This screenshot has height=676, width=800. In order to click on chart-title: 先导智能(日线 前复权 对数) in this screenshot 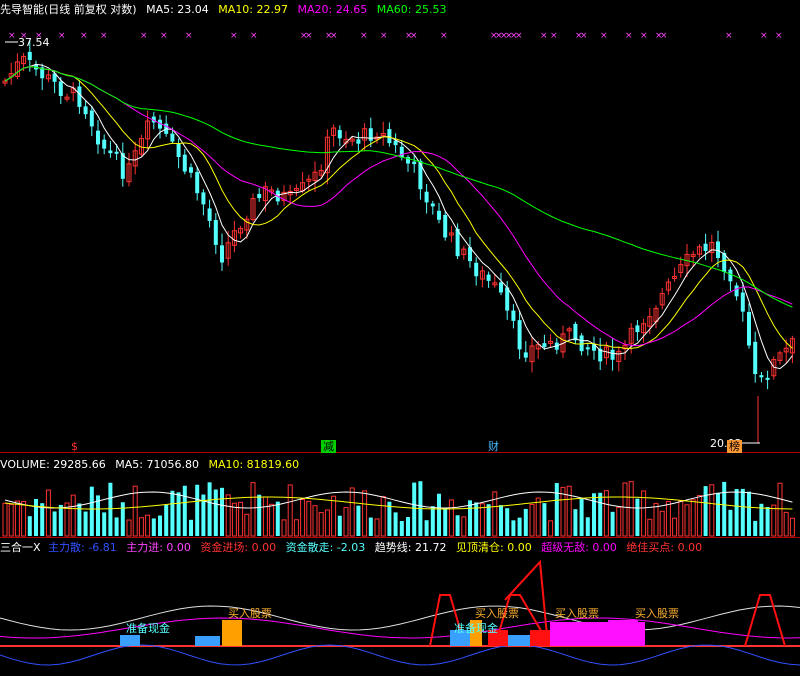, I will do `click(68, 9)`.